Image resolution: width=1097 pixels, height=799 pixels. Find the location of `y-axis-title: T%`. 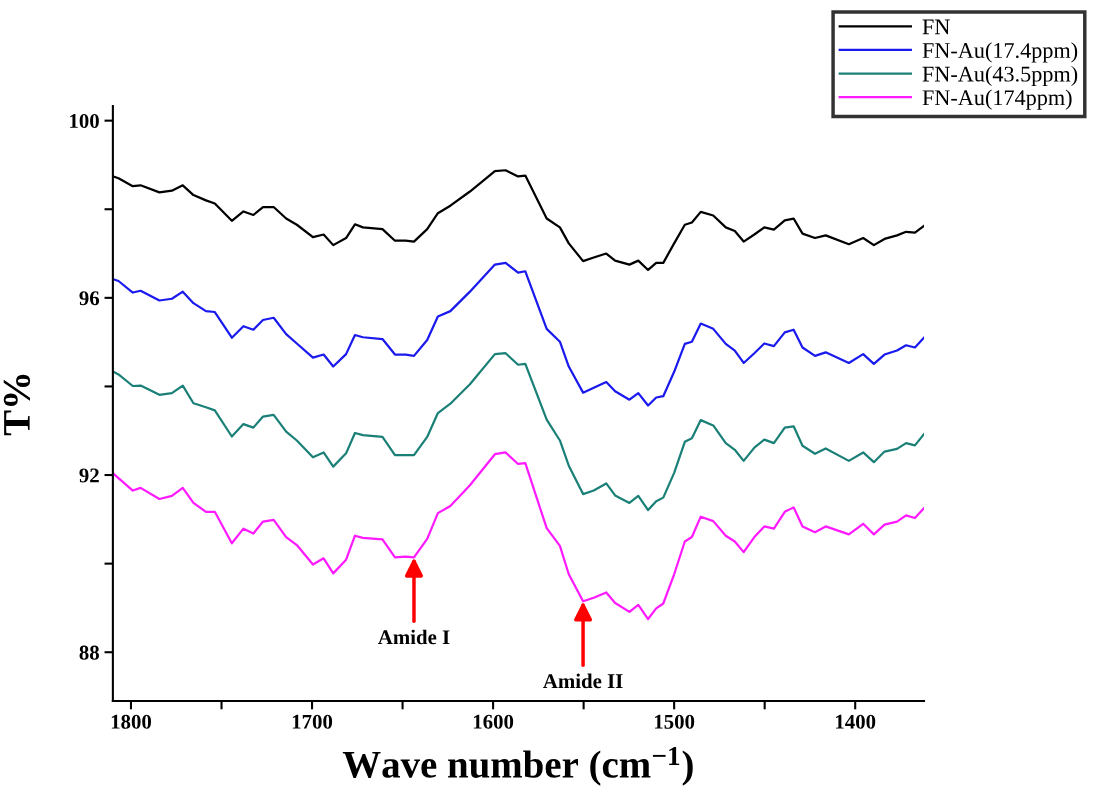

y-axis-title: T% is located at coordinates (17, 405).